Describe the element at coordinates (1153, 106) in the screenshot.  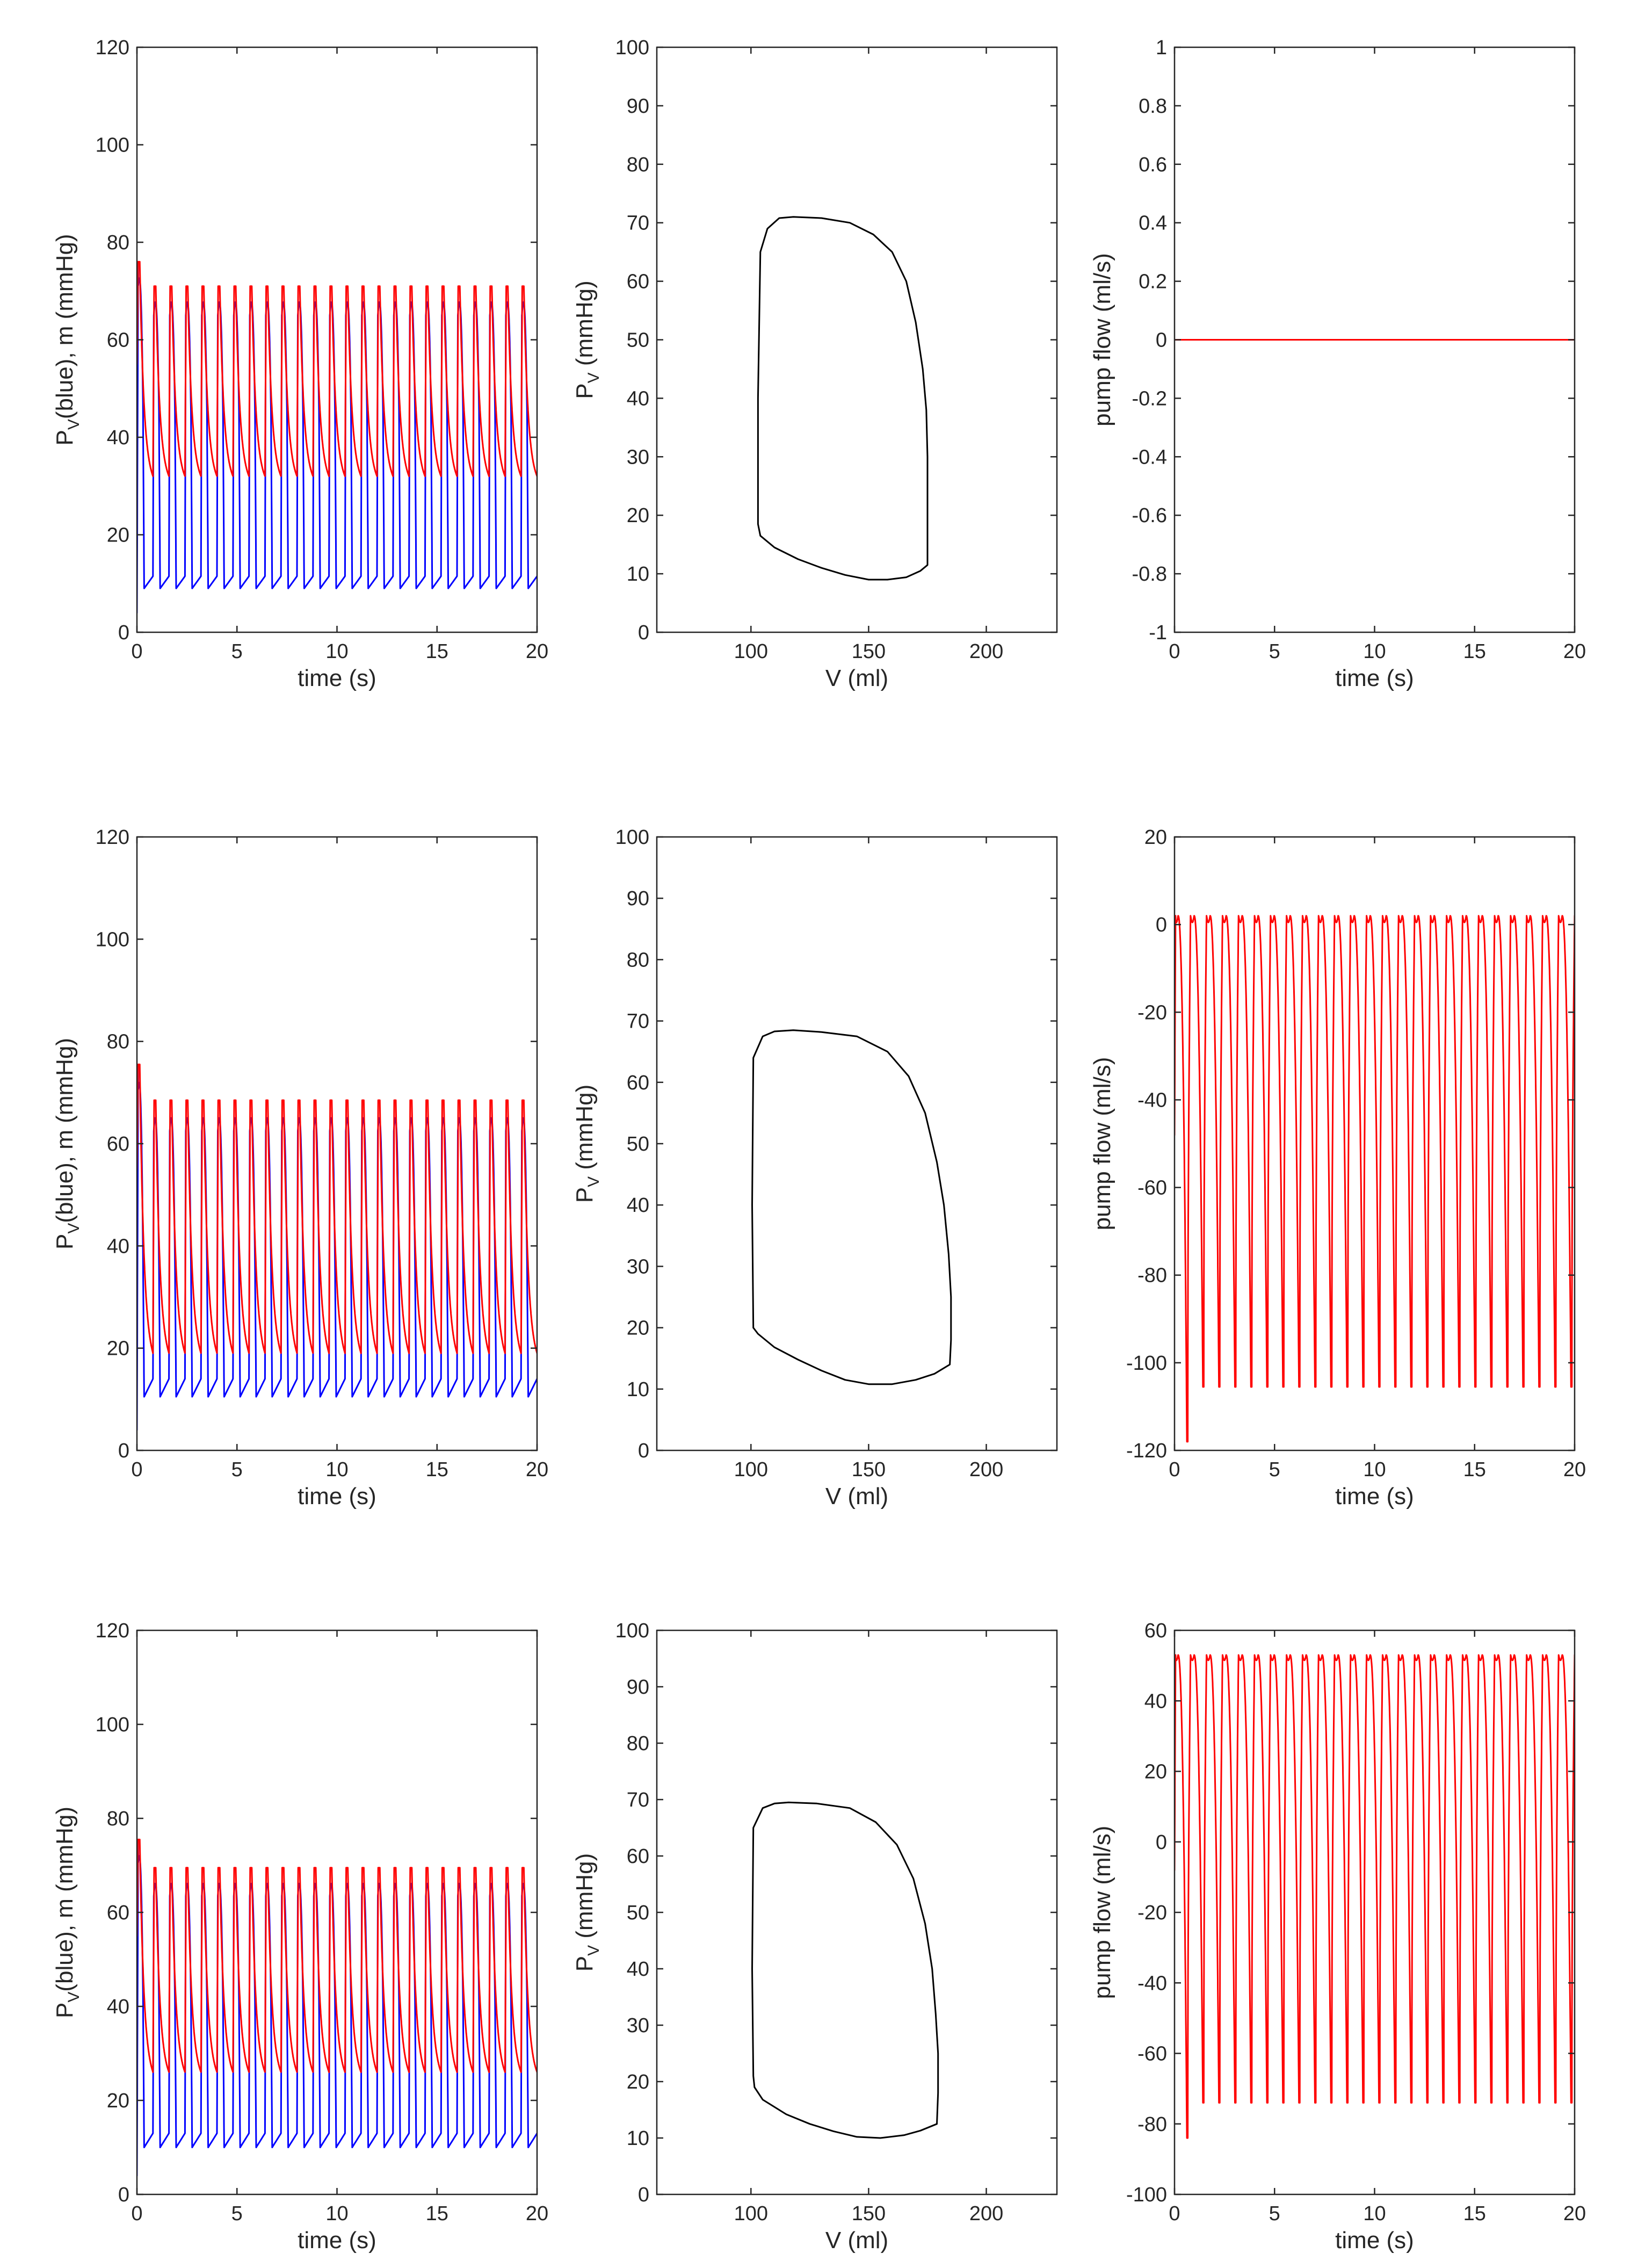
I see `y-tick-label: 0.8` at that location.